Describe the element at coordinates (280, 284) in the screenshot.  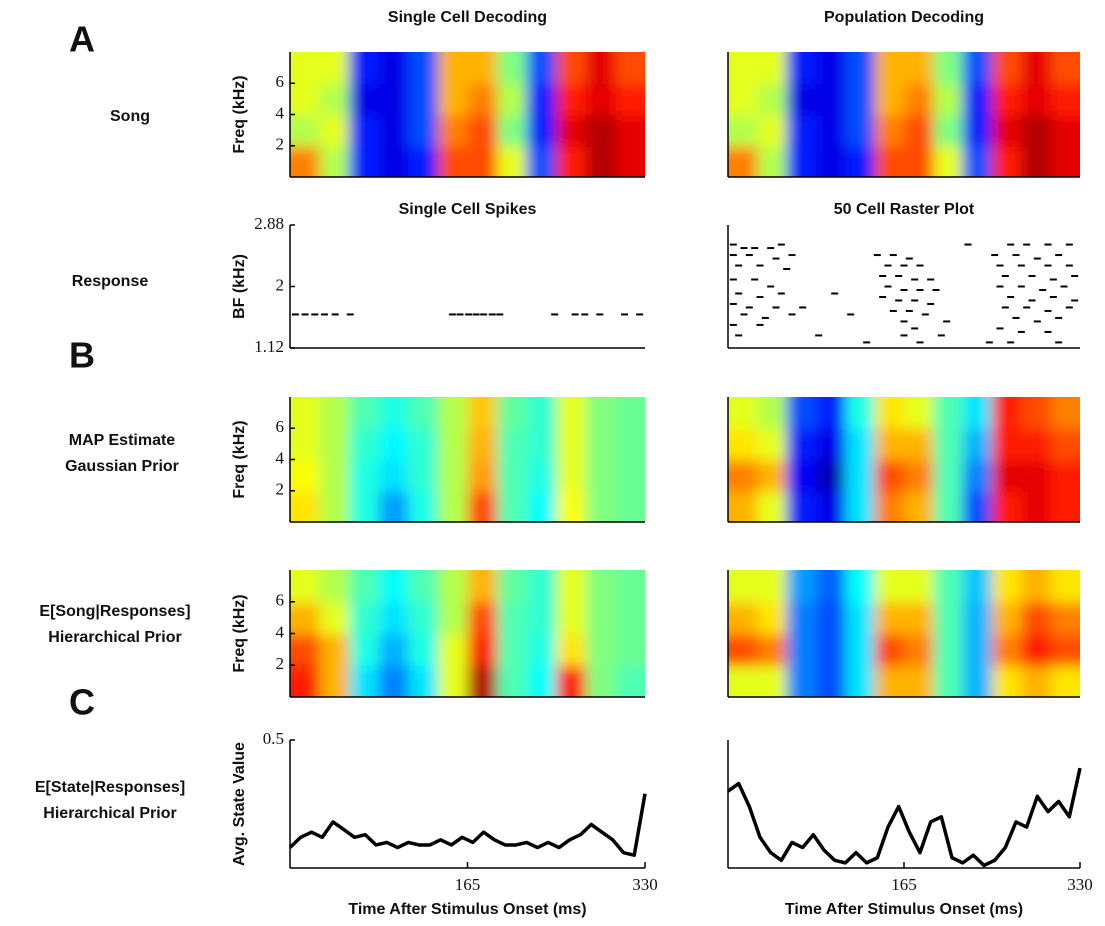
I see `y-tick-label: 2` at that location.